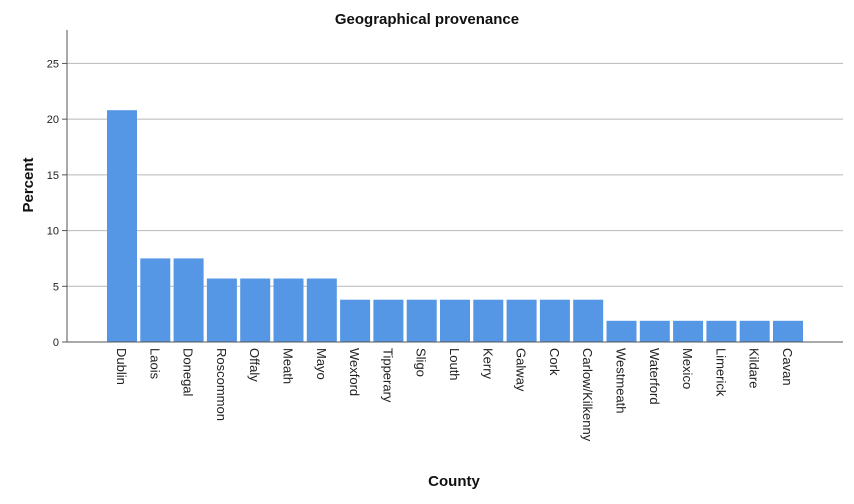 This screenshot has width=854, height=504. What do you see at coordinates (687, 368) in the screenshot?
I see `x-category-label: Mexico` at bounding box center [687, 368].